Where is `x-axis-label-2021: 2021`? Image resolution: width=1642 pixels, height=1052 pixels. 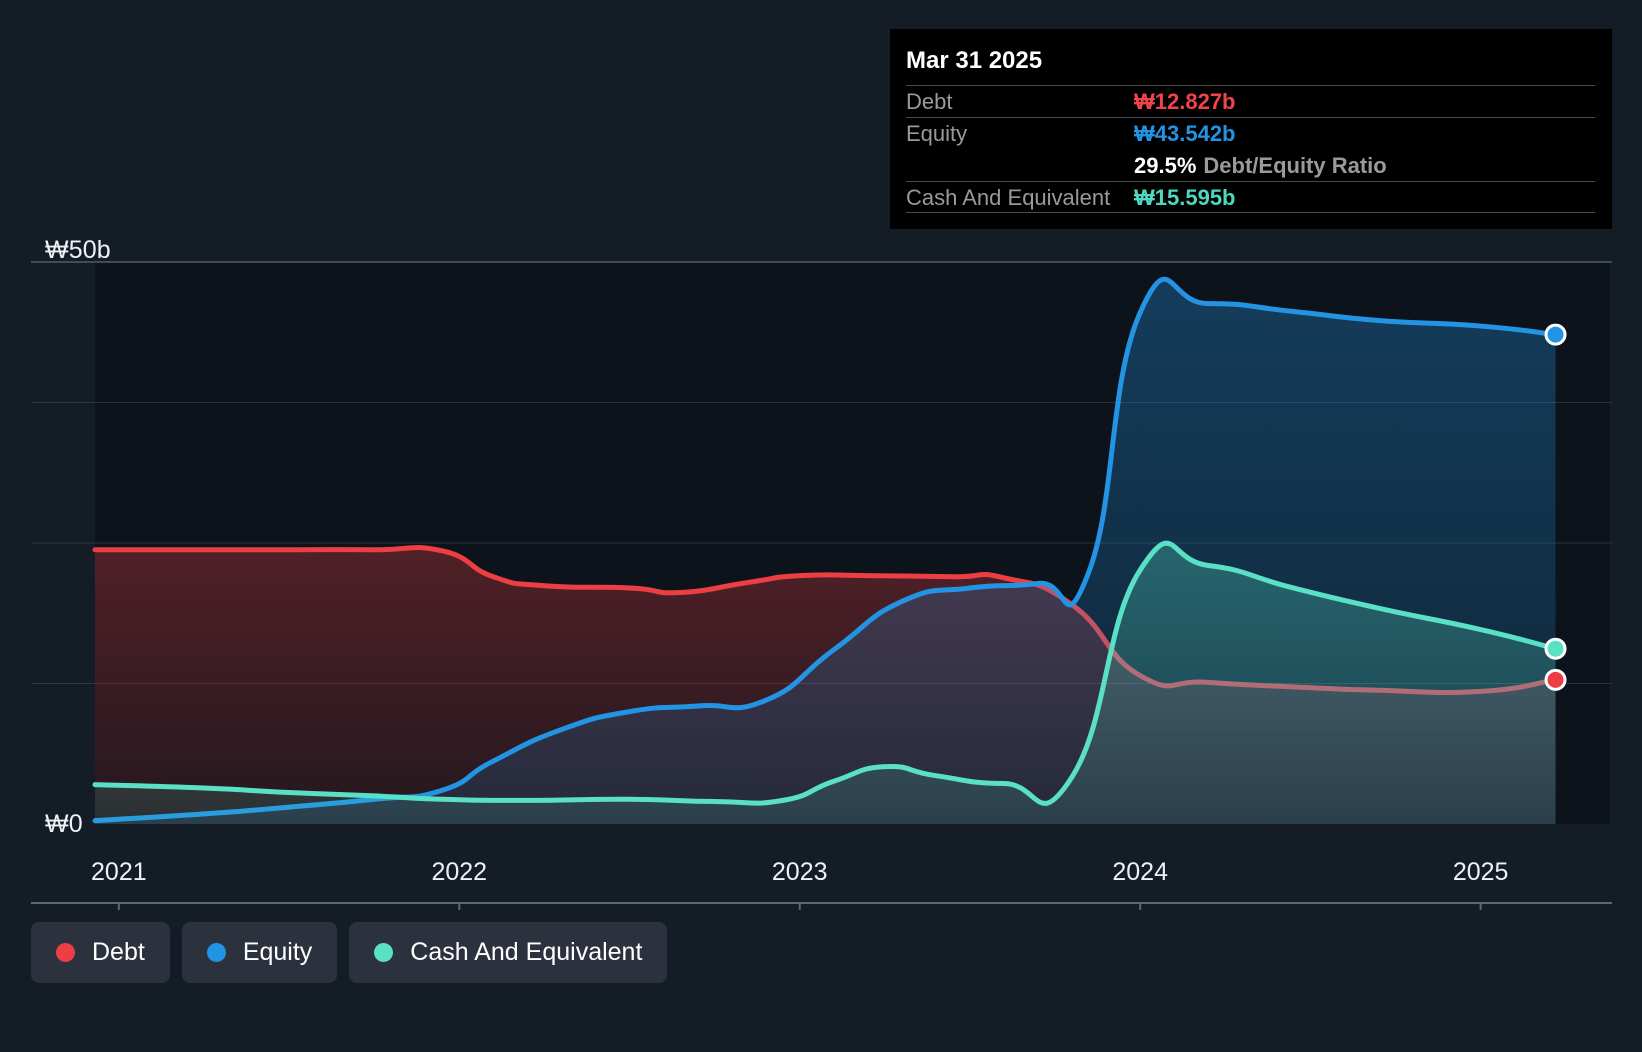 x-axis-label-2021: 2021 is located at coordinates (119, 872).